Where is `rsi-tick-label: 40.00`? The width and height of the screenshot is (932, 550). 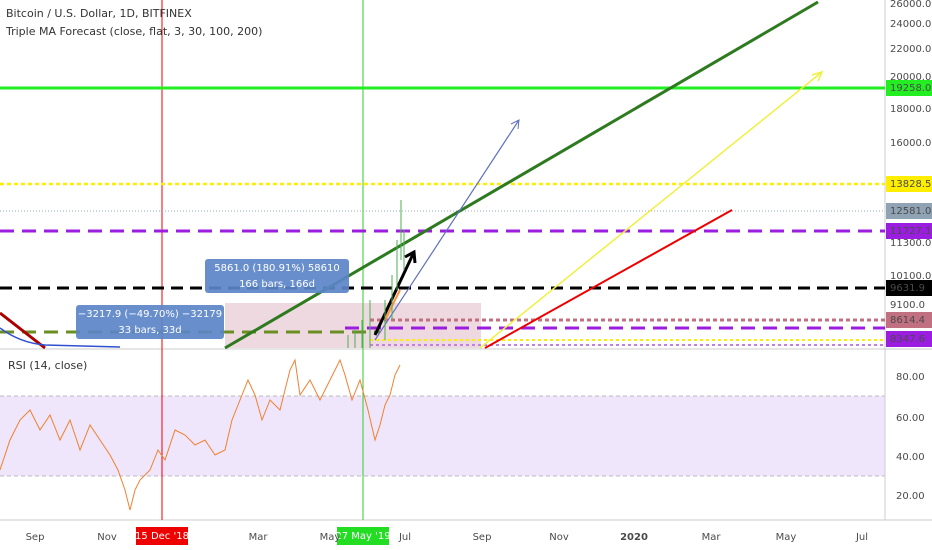
rsi-tick-label: 40.00 is located at coordinates (910, 457).